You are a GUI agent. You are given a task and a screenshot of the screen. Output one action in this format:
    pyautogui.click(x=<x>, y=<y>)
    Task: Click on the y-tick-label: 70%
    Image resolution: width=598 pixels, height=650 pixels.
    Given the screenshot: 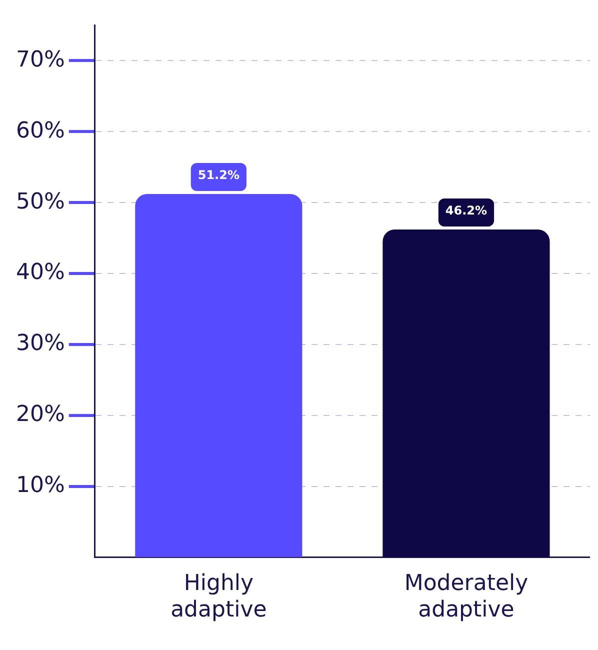 What is the action you would take?
    pyautogui.click(x=40, y=59)
    